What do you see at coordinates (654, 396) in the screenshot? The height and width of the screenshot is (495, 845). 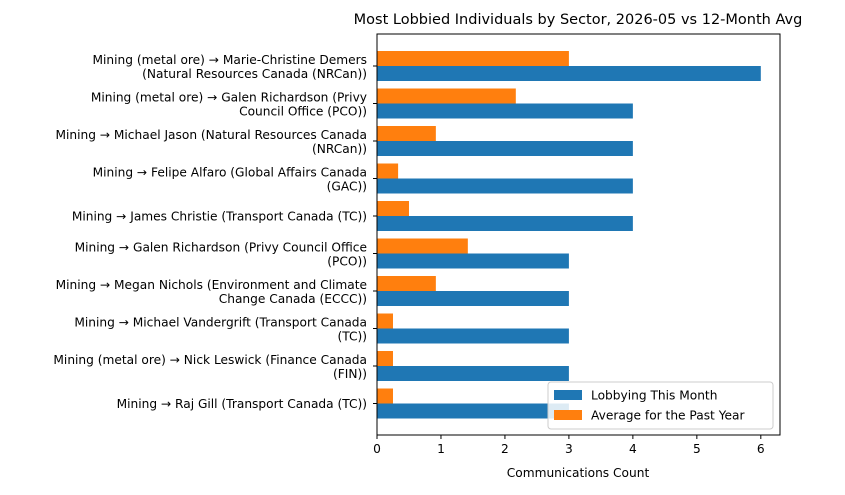 I see `legend-label: Lobbying This Month` at bounding box center [654, 396].